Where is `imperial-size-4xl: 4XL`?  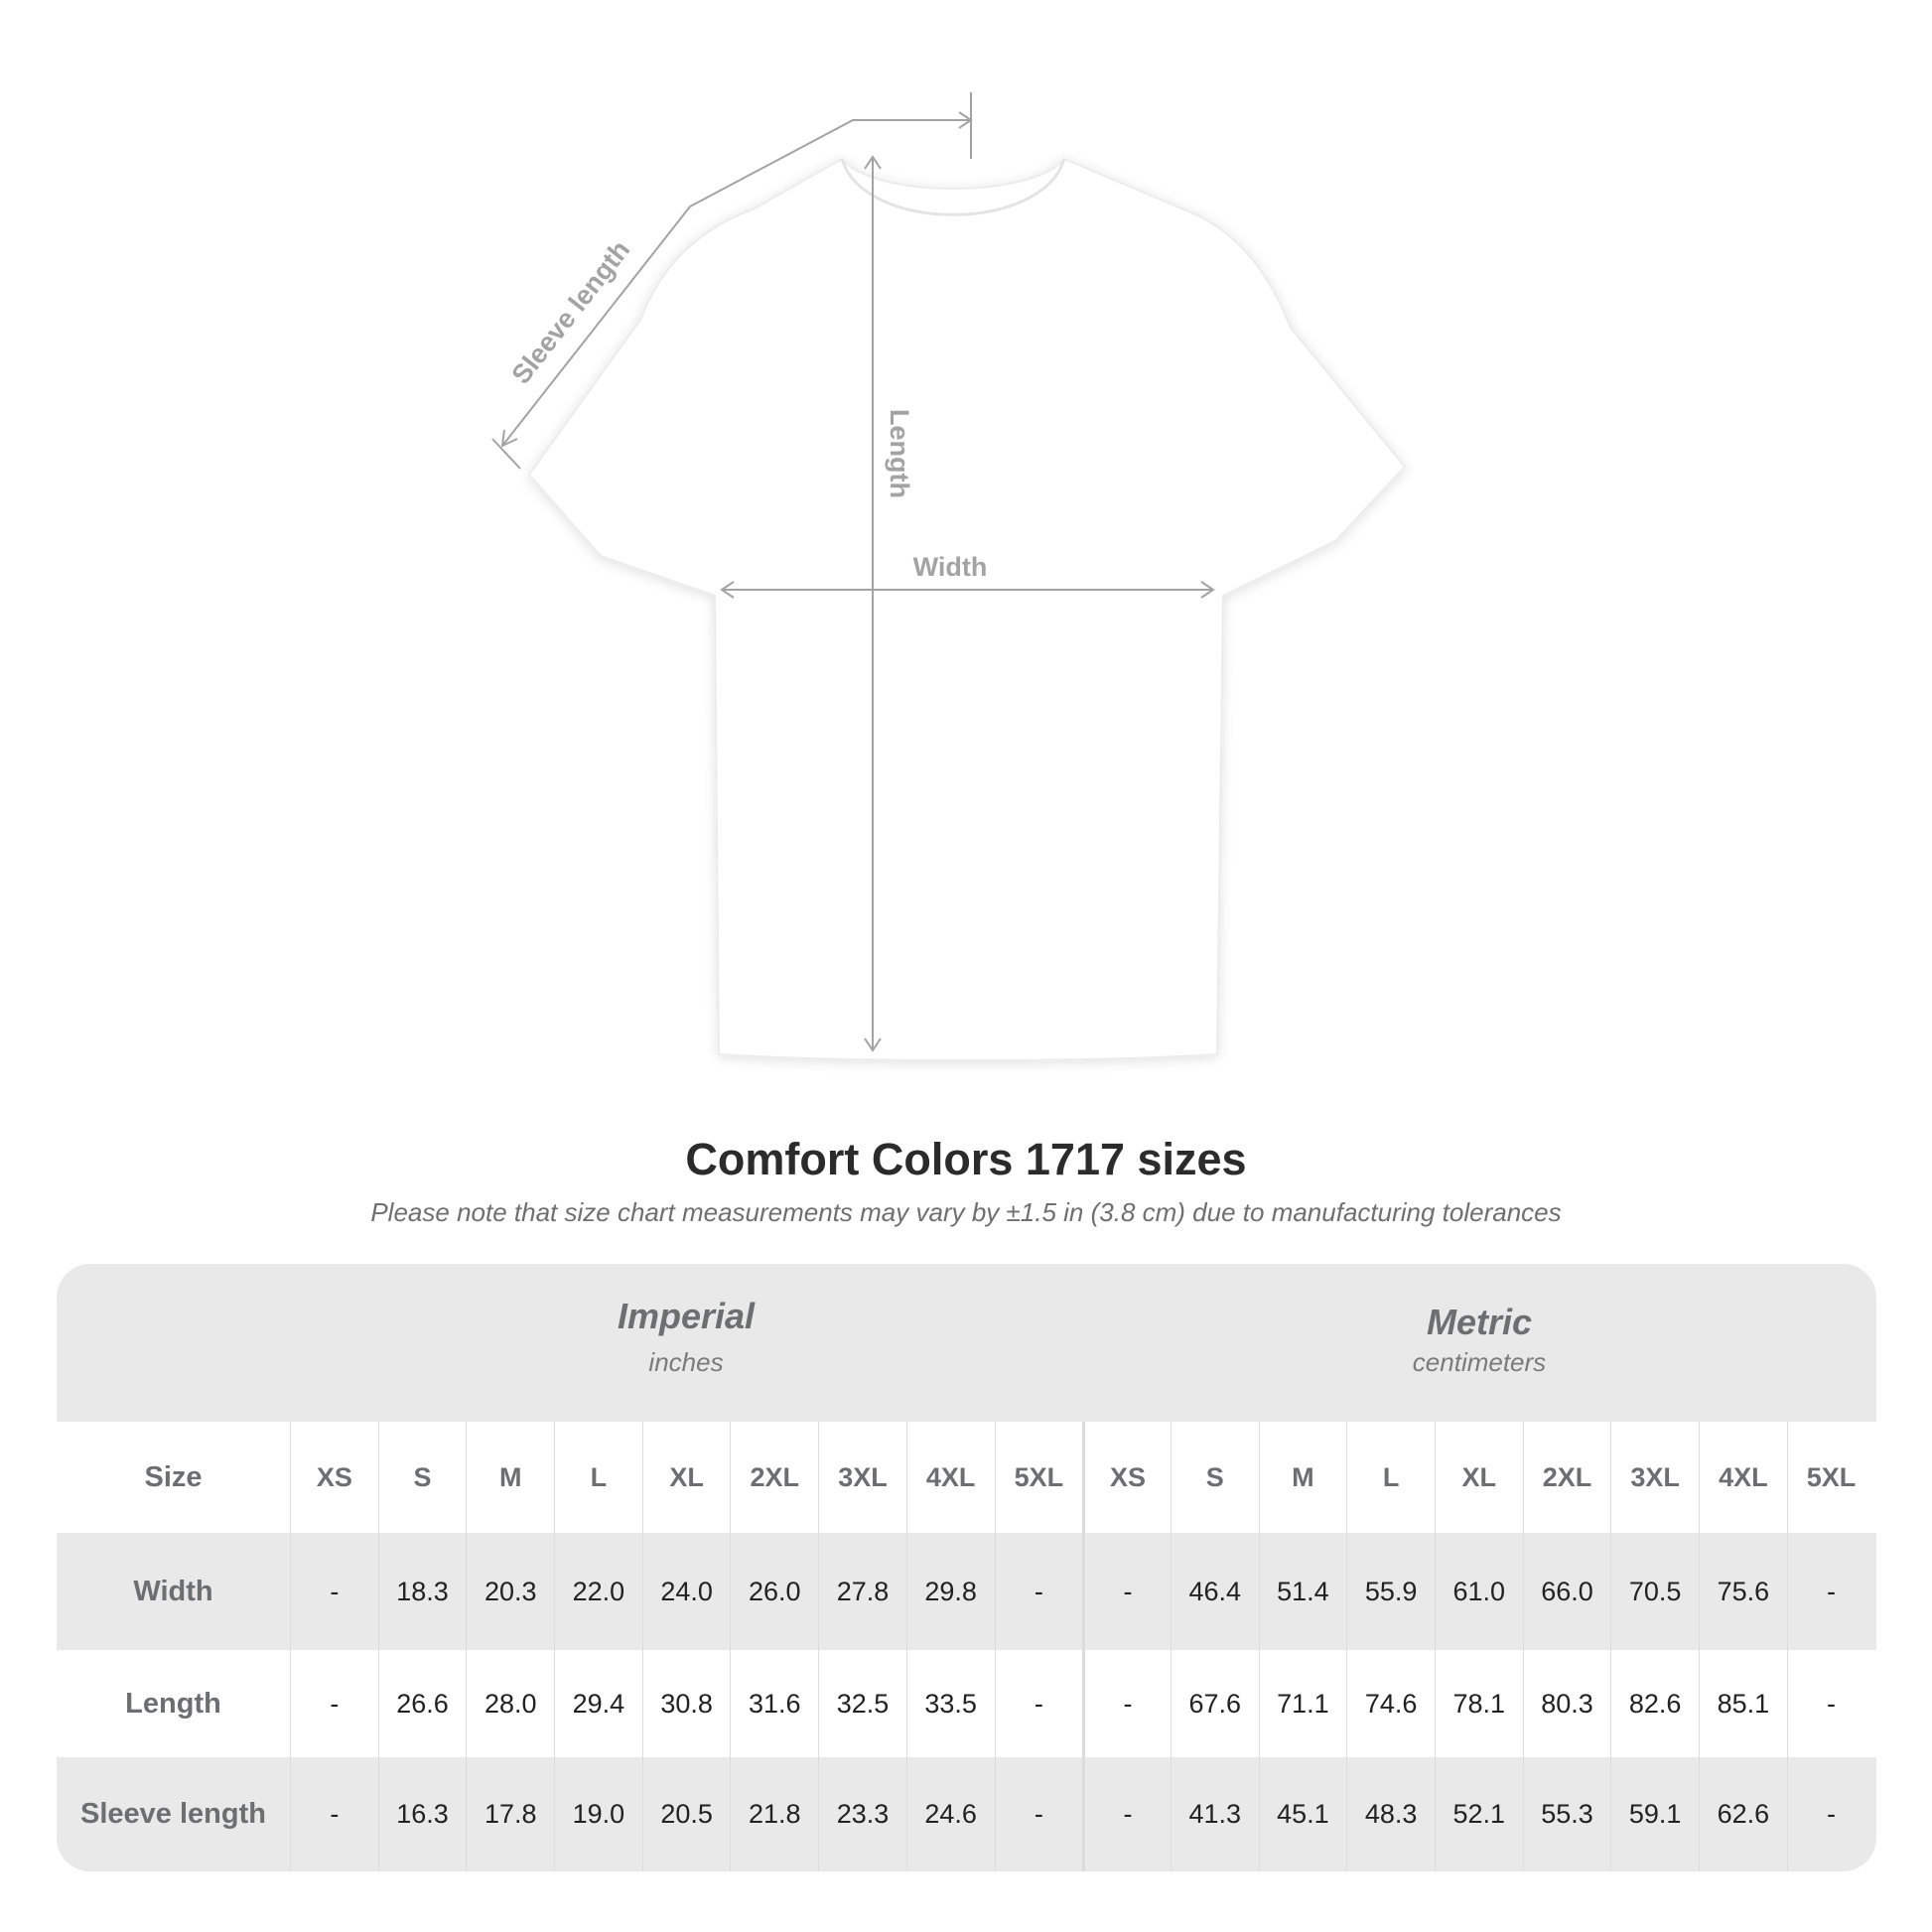
imperial-size-4xl: 4XL is located at coordinates (950, 1478).